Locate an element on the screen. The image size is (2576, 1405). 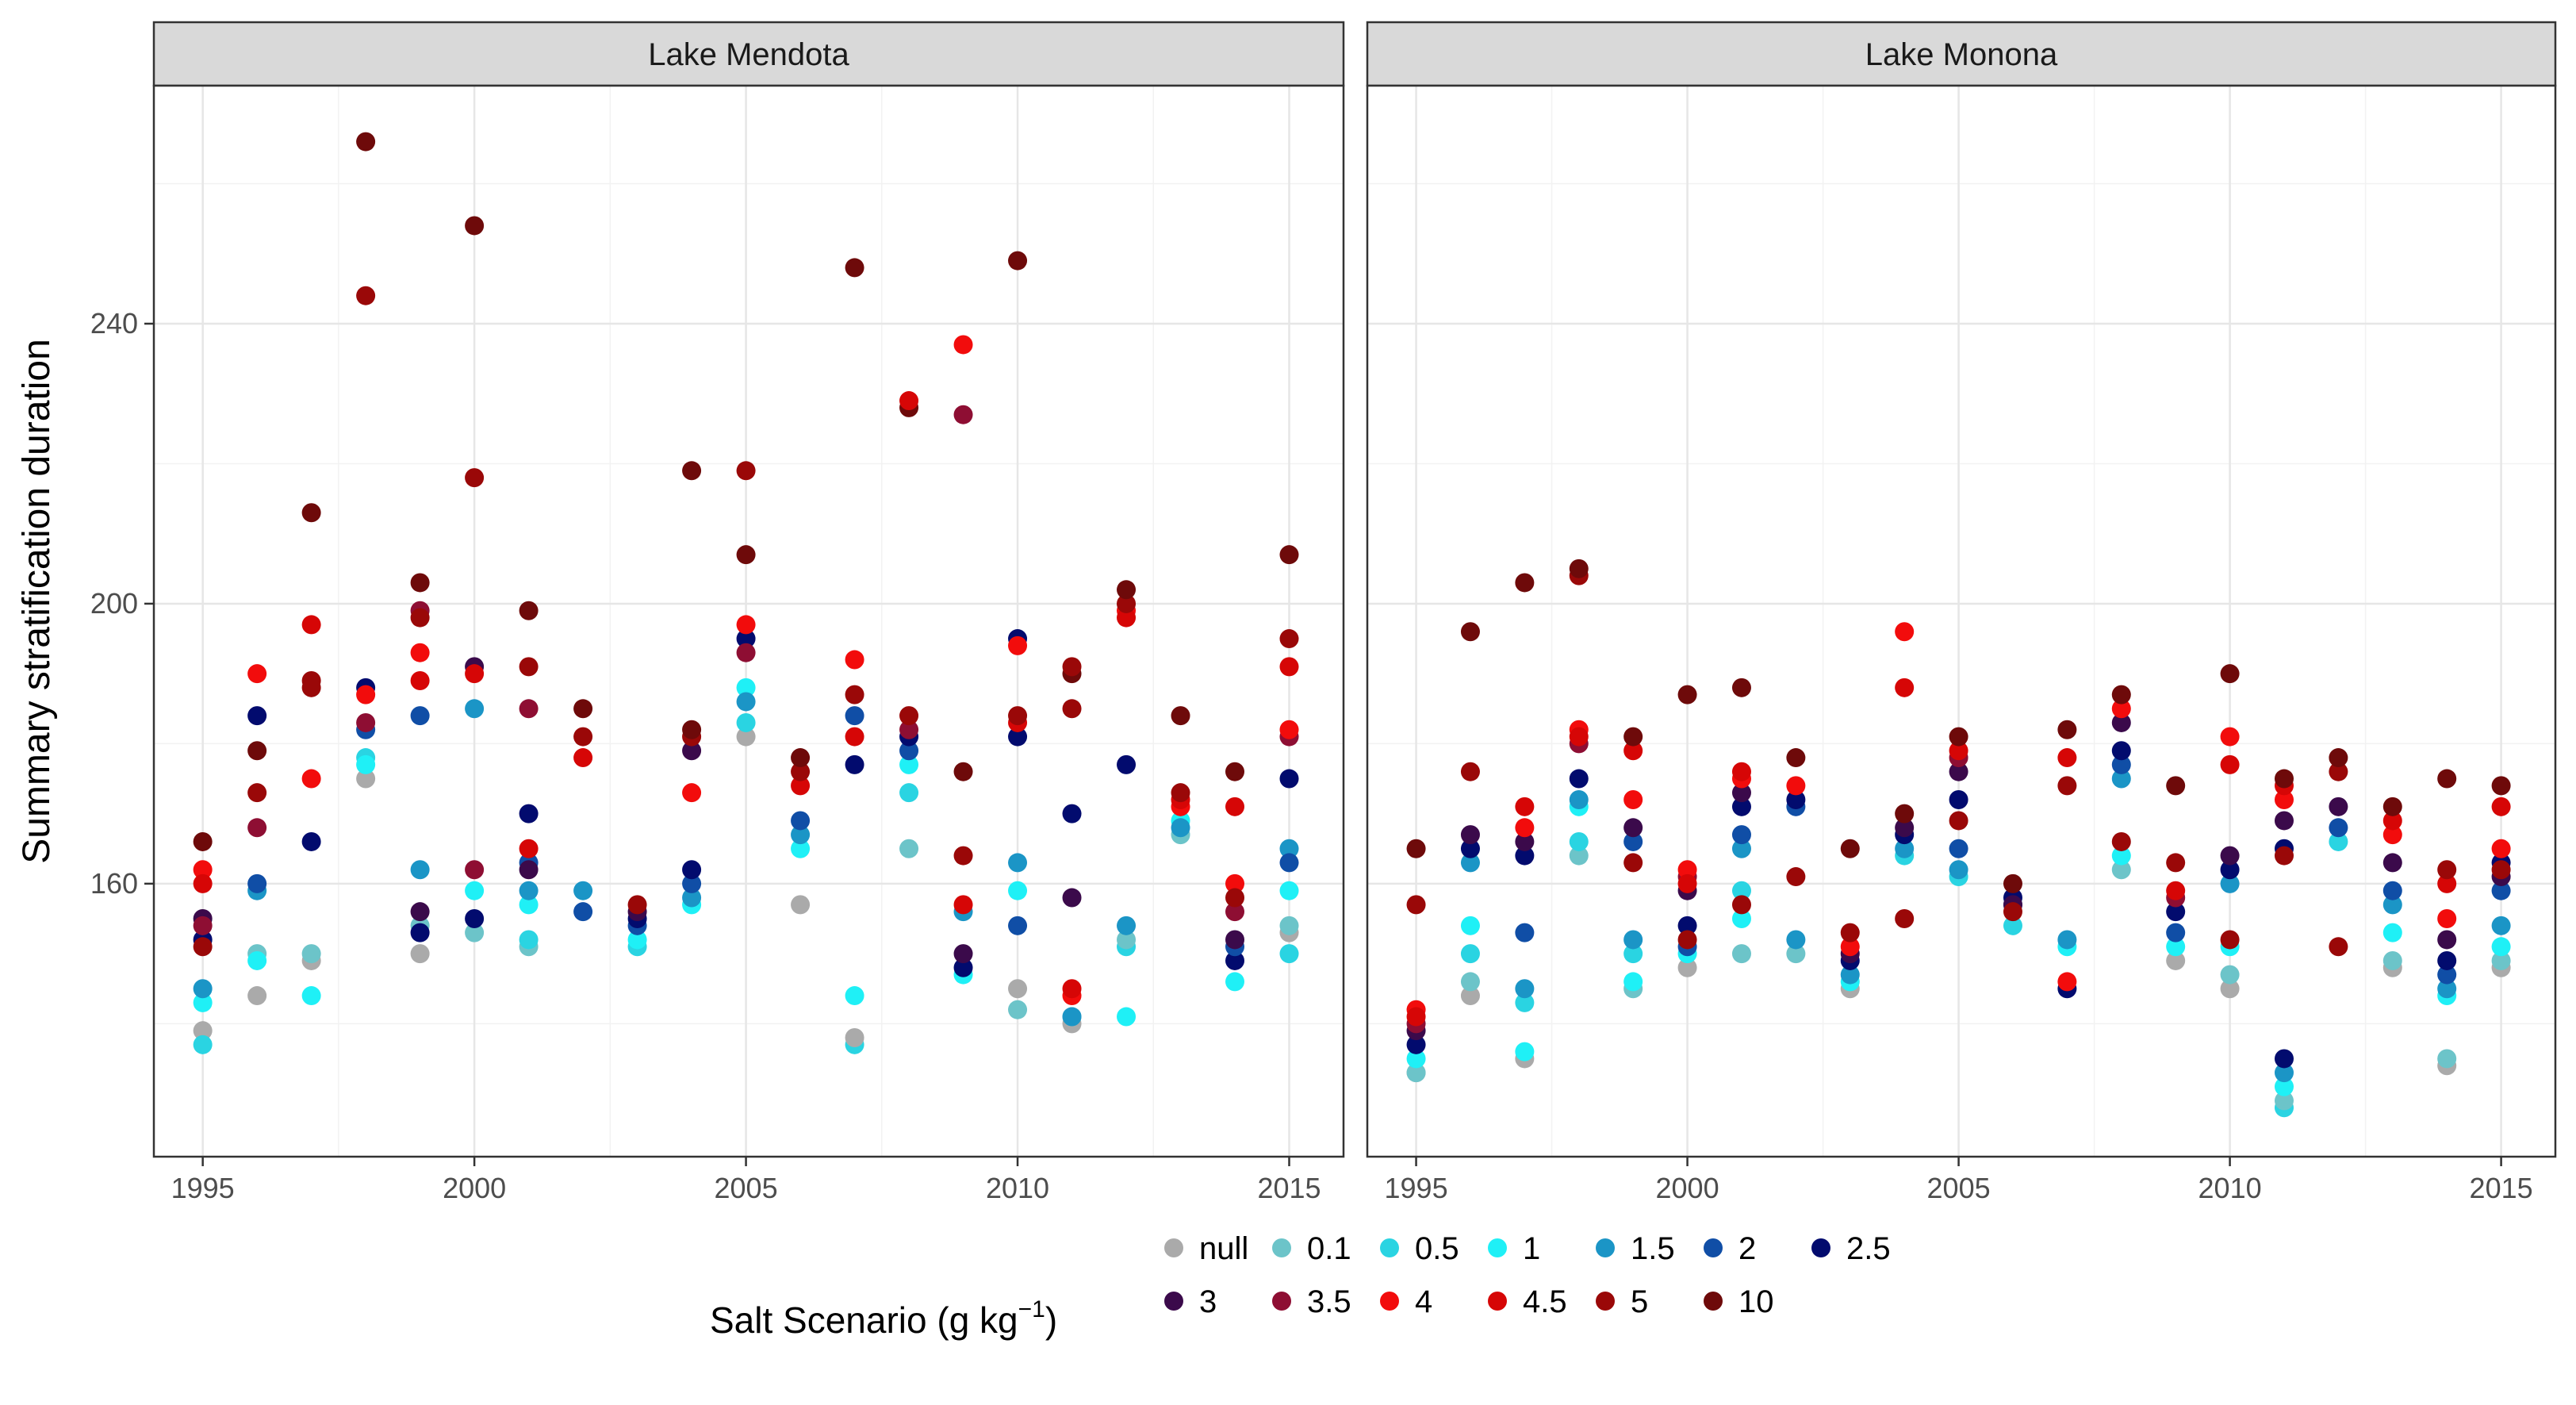
legend-key-10: 10 is located at coordinates (1739, 1301).